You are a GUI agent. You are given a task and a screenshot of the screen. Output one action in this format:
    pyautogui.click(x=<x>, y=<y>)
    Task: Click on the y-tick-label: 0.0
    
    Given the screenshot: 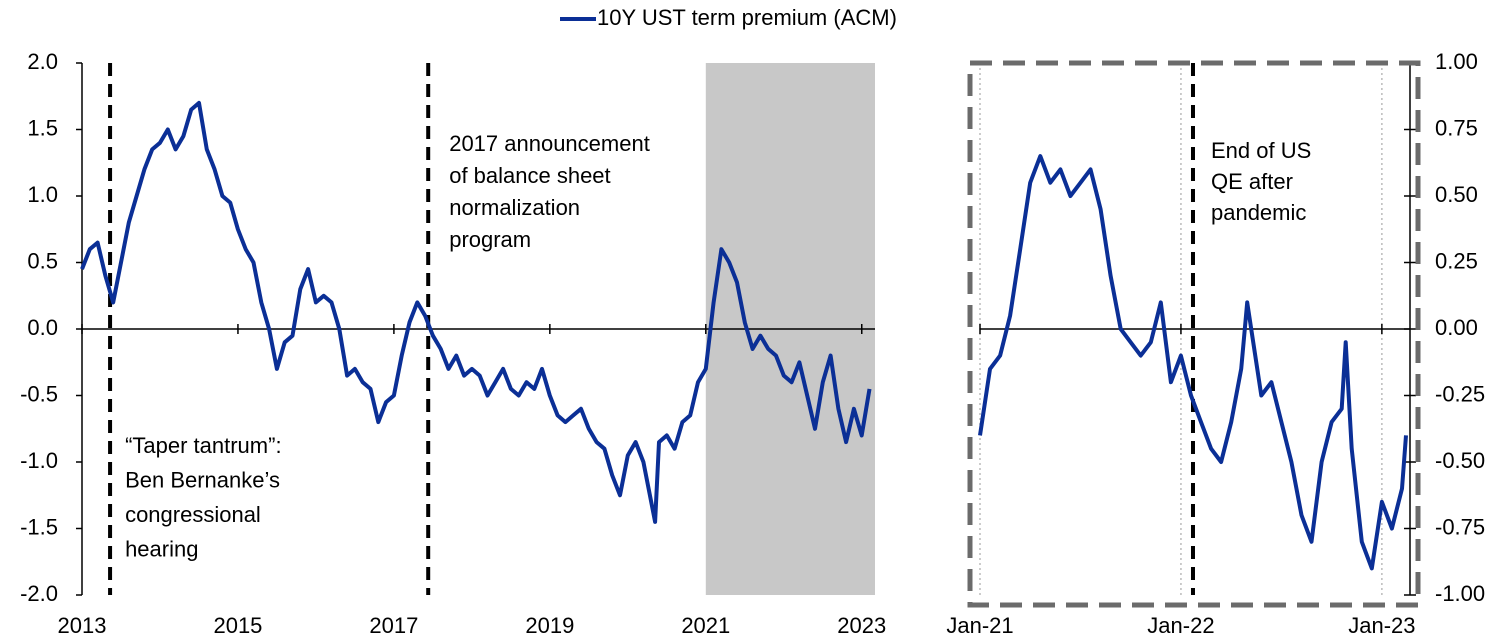 What is the action you would take?
    pyautogui.click(x=42, y=327)
    